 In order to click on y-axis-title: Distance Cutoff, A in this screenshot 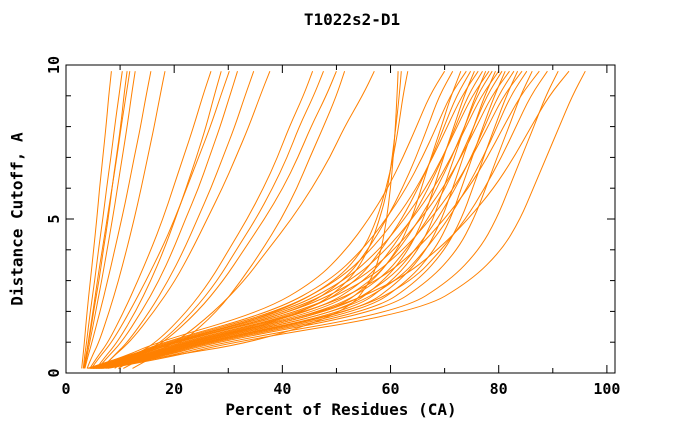, I will do `click(17, 219)`.